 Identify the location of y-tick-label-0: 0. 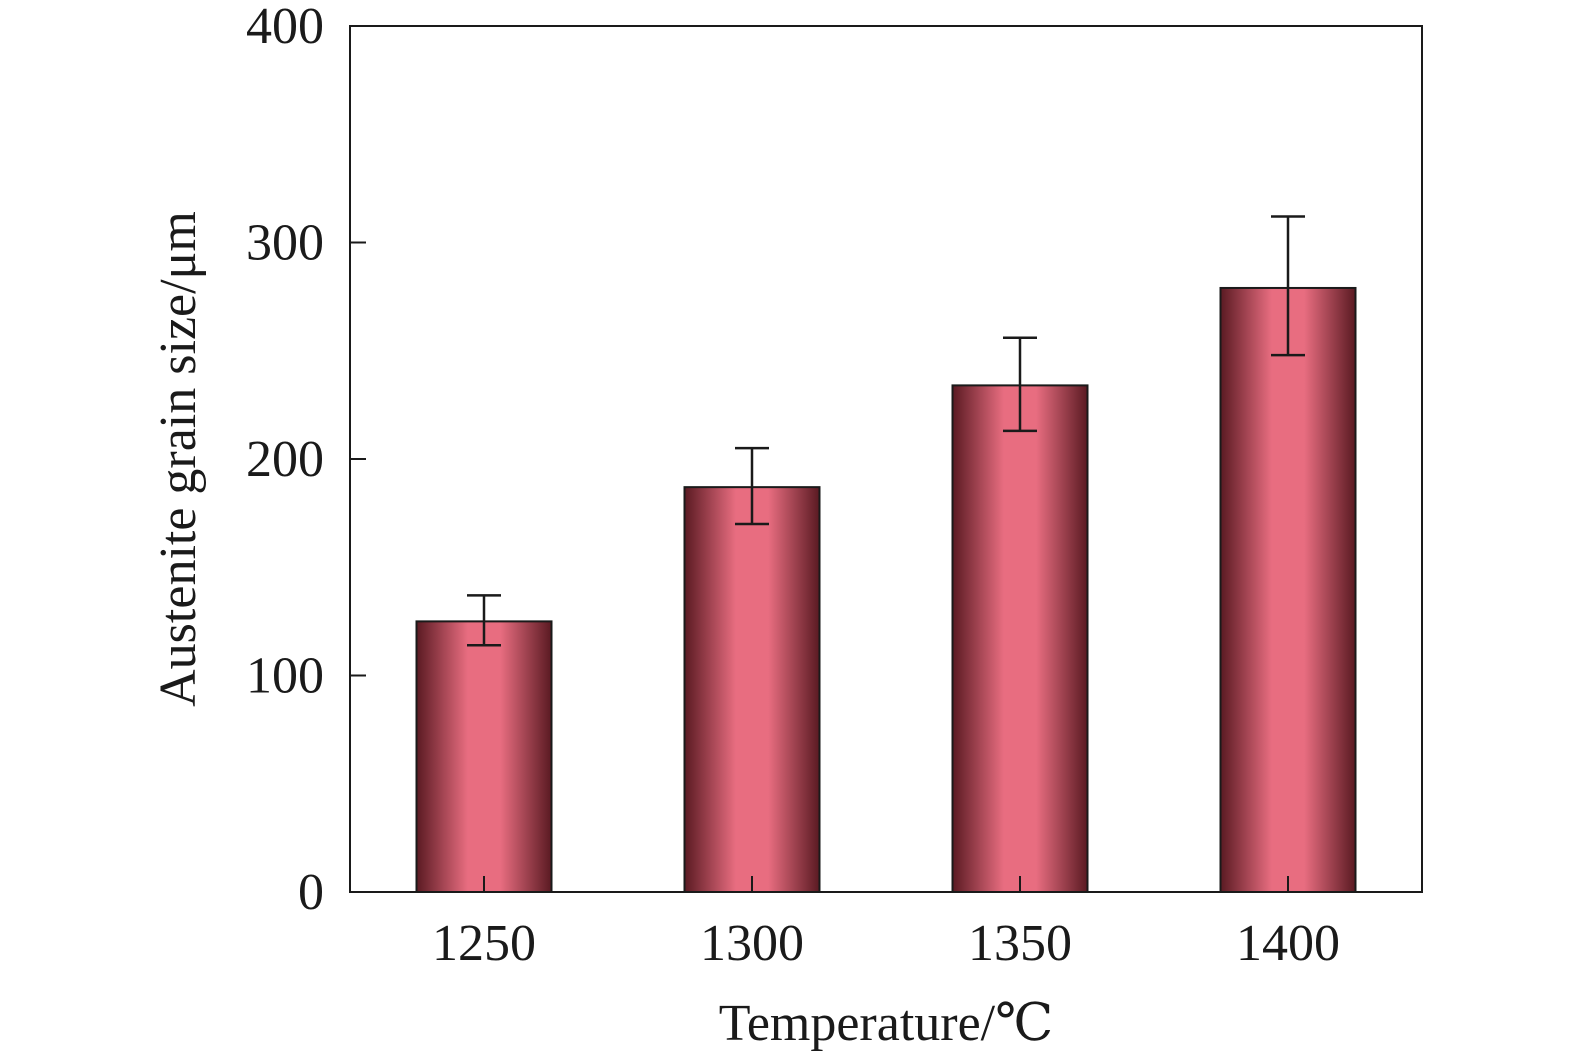
(311, 892).